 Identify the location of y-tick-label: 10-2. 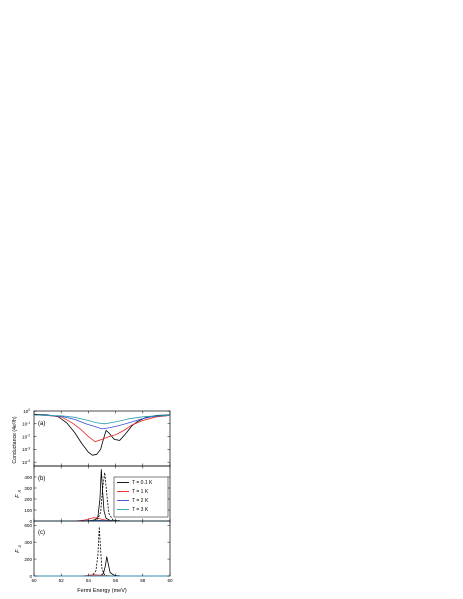
(26, 437).